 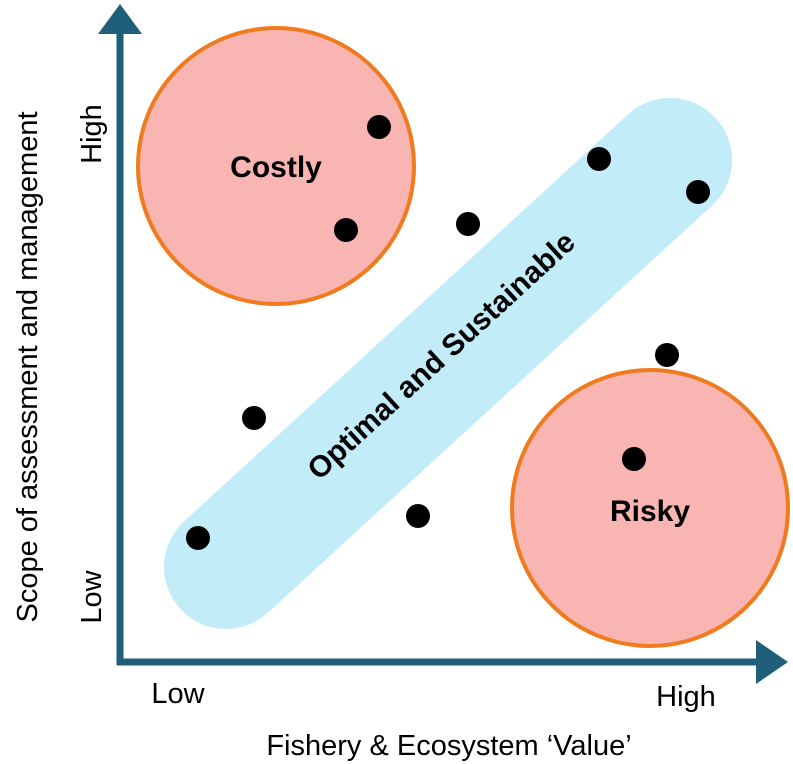 What do you see at coordinates (448, 746) in the screenshot?
I see `x-axis-title: Fishery & Ecosystem ‘Value’` at bounding box center [448, 746].